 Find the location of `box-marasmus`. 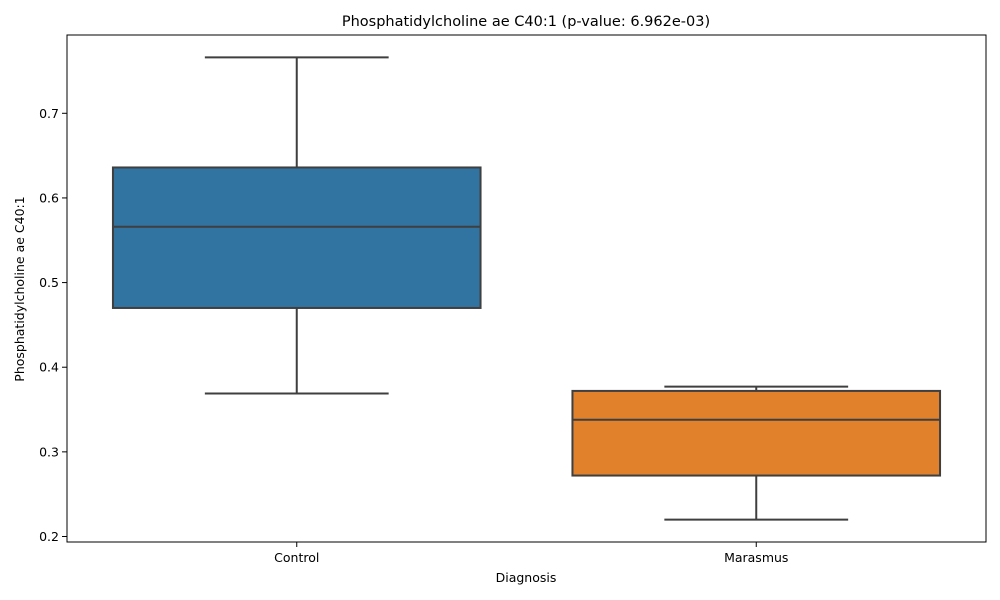

box-marasmus is located at coordinates (756, 453).